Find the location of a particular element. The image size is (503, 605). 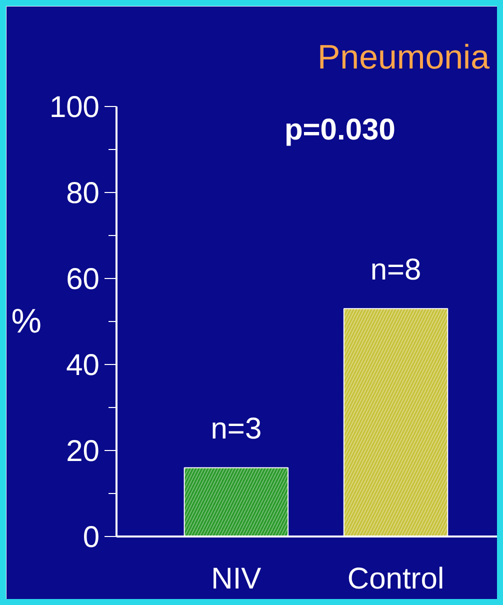

y-tick-label: 60 is located at coordinates (83, 279).